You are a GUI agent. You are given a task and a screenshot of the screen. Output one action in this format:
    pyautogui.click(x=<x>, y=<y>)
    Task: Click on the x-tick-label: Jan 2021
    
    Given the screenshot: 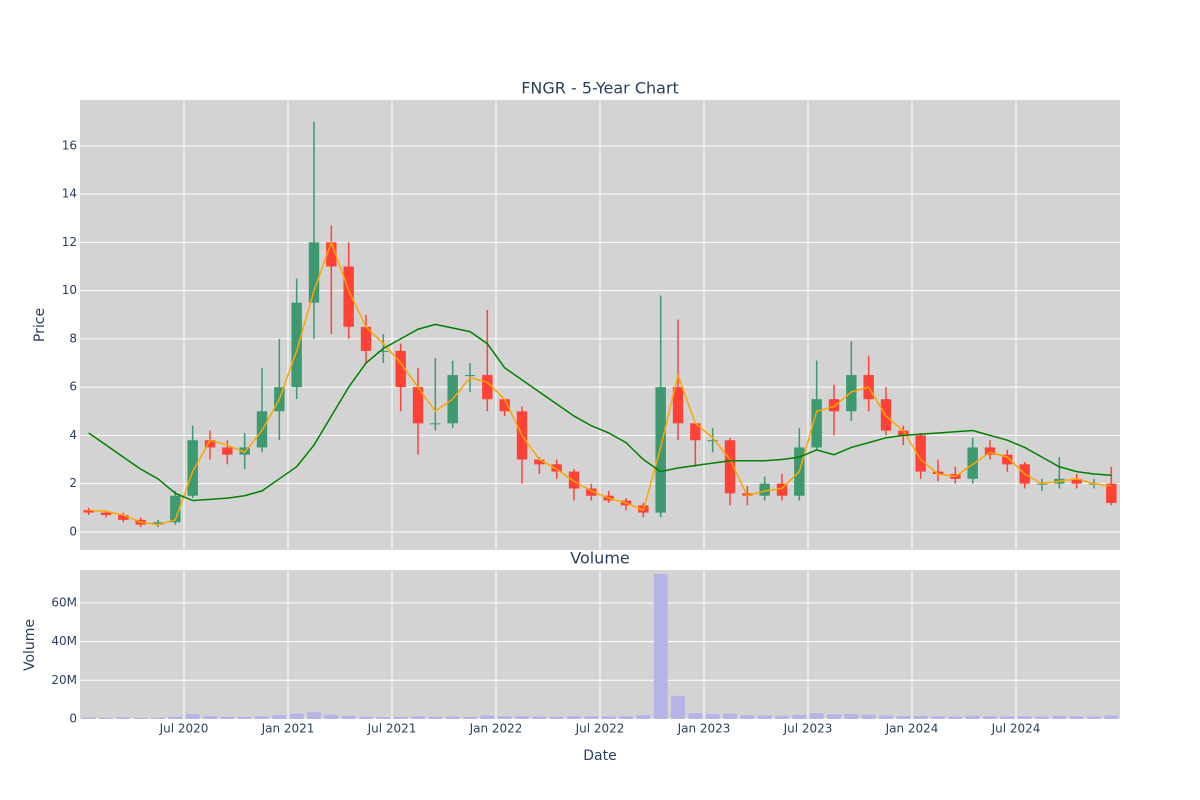 What is the action you would take?
    pyautogui.click(x=288, y=729)
    